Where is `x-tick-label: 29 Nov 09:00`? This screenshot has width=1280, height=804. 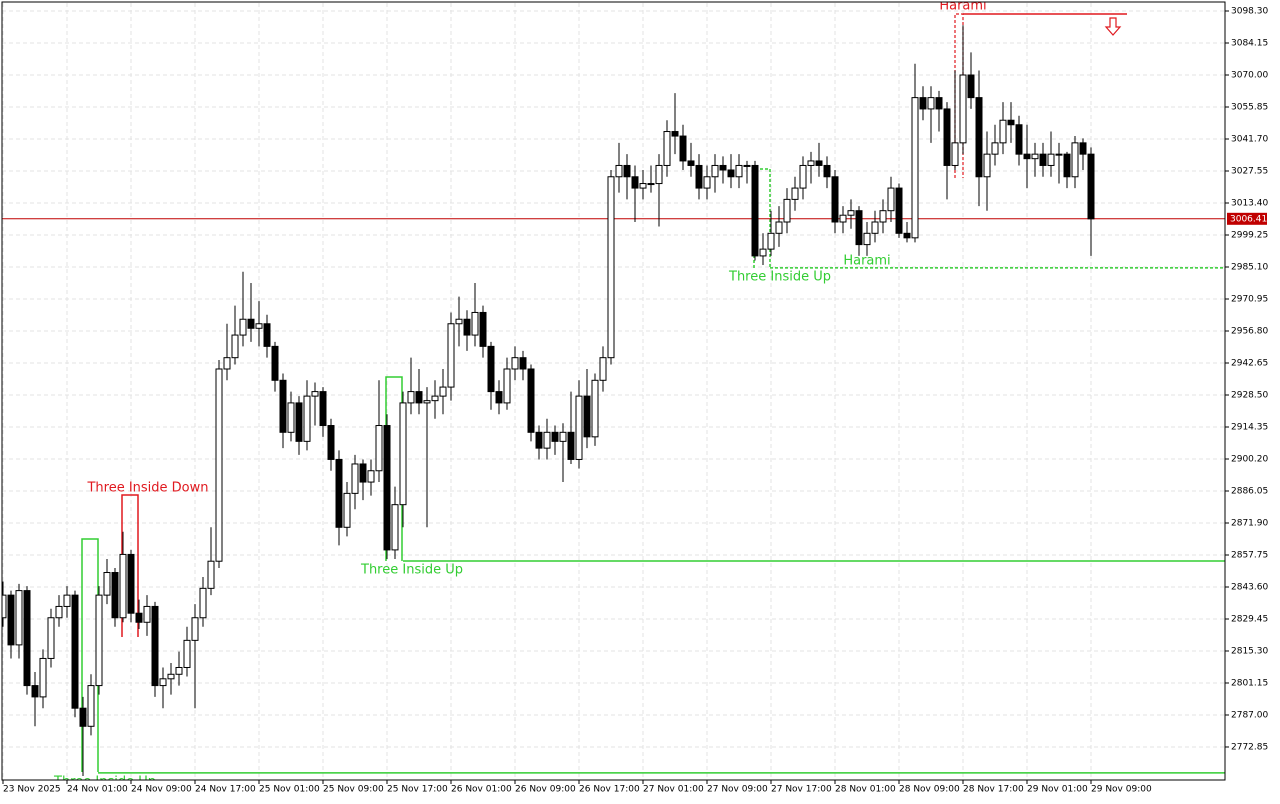
x-tick-label: 29 Nov 09:00 is located at coordinates (1121, 790).